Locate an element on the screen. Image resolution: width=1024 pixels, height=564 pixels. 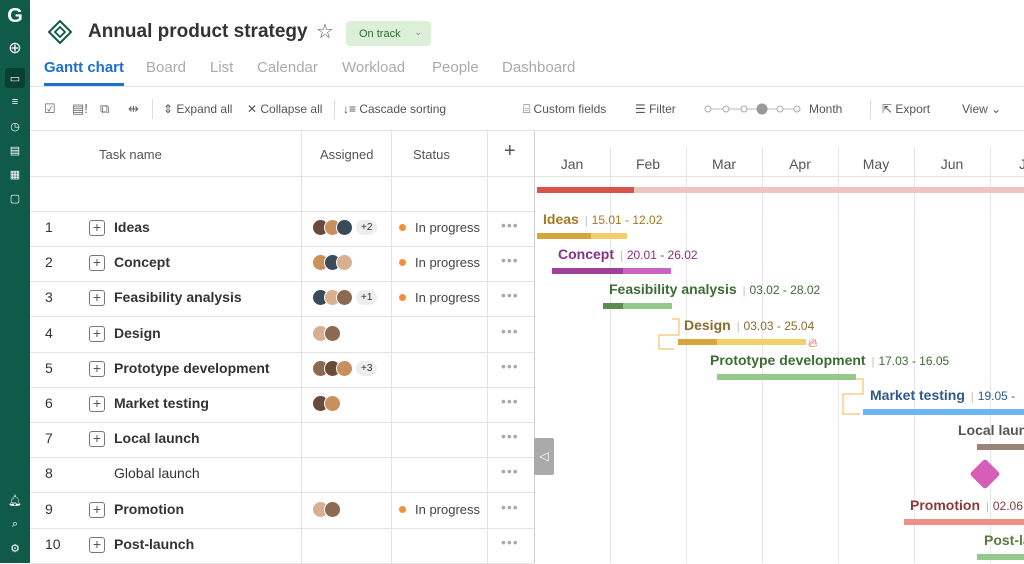
month-label: May is located at coordinates (876, 164).